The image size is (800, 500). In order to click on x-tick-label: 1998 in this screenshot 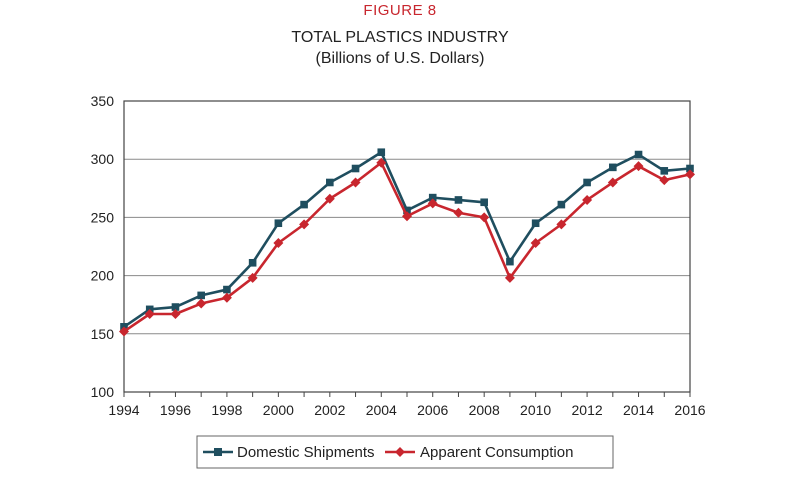, I will do `click(226, 410)`.